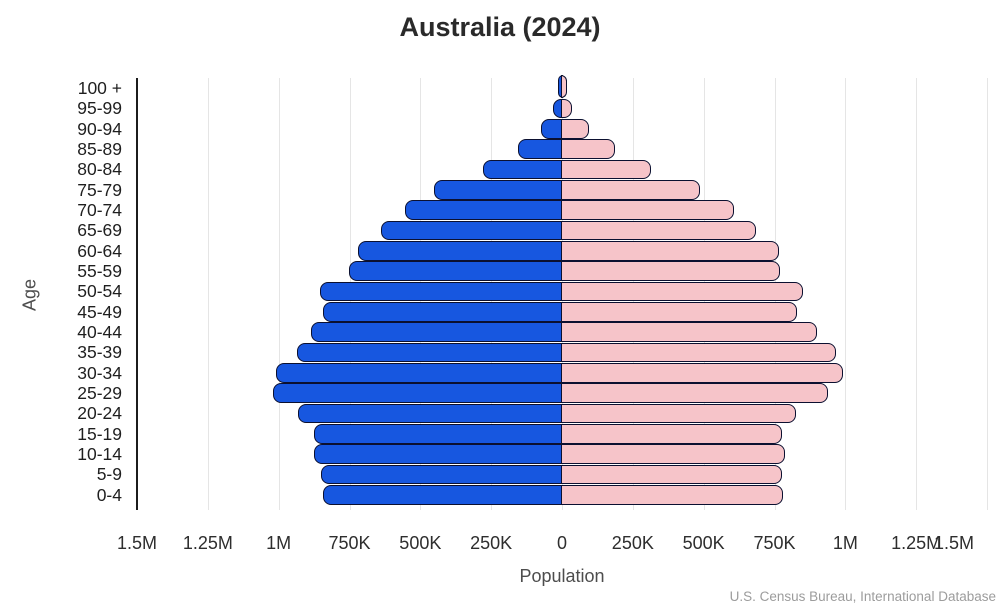 The height and width of the screenshot is (612, 1000). What do you see at coordinates (99, 413) in the screenshot?
I see `y-tick-label: 20-24` at bounding box center [99, 413].